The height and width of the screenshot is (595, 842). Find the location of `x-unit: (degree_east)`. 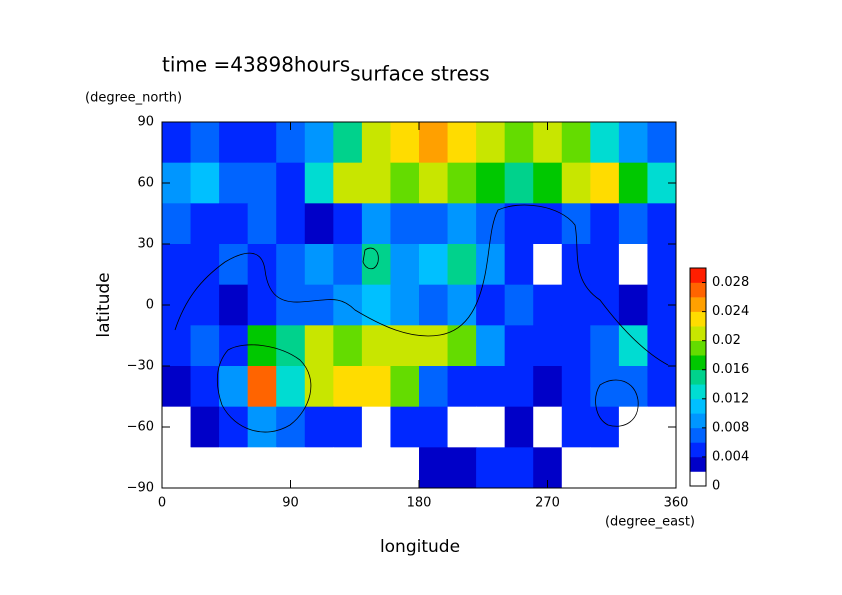

x-unit: (degree_east) is located at coordinates (650, 522).